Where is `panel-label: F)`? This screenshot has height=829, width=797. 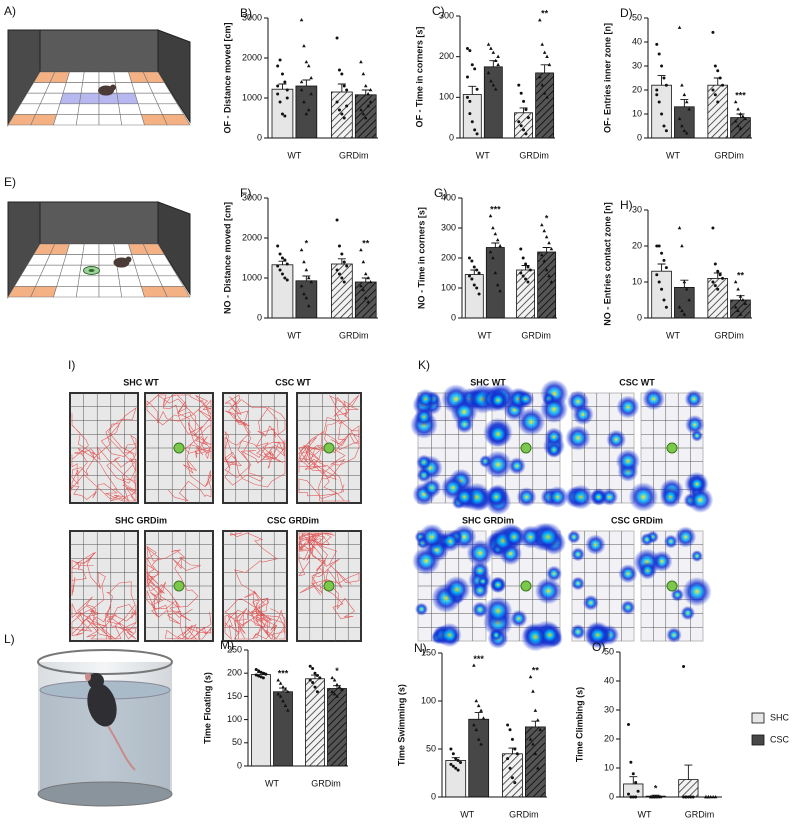
panel-label: F) is located at coordinates (245, 193).